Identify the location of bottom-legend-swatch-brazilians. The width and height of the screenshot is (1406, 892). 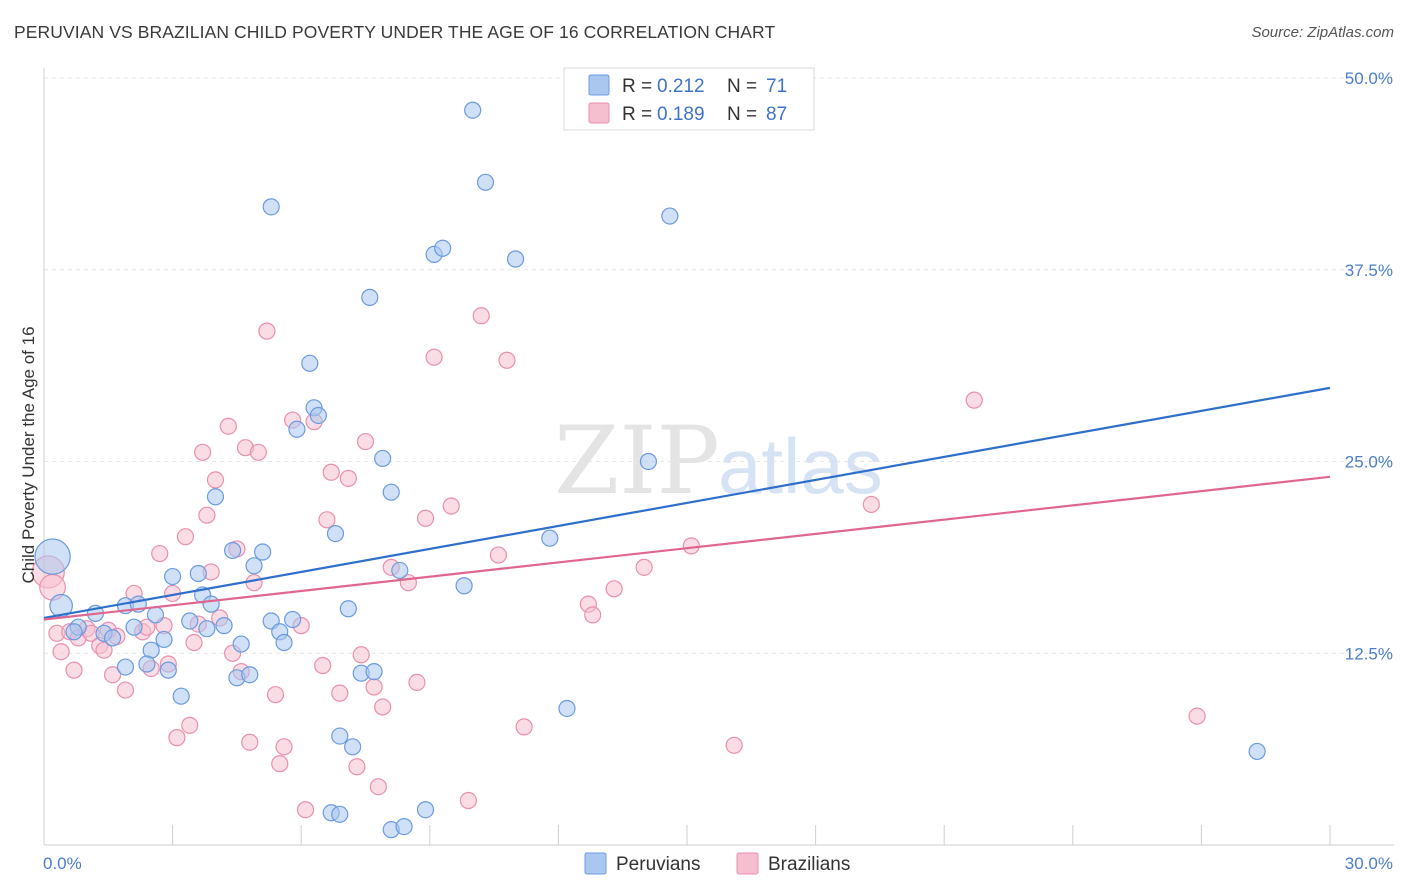
(747, 863).